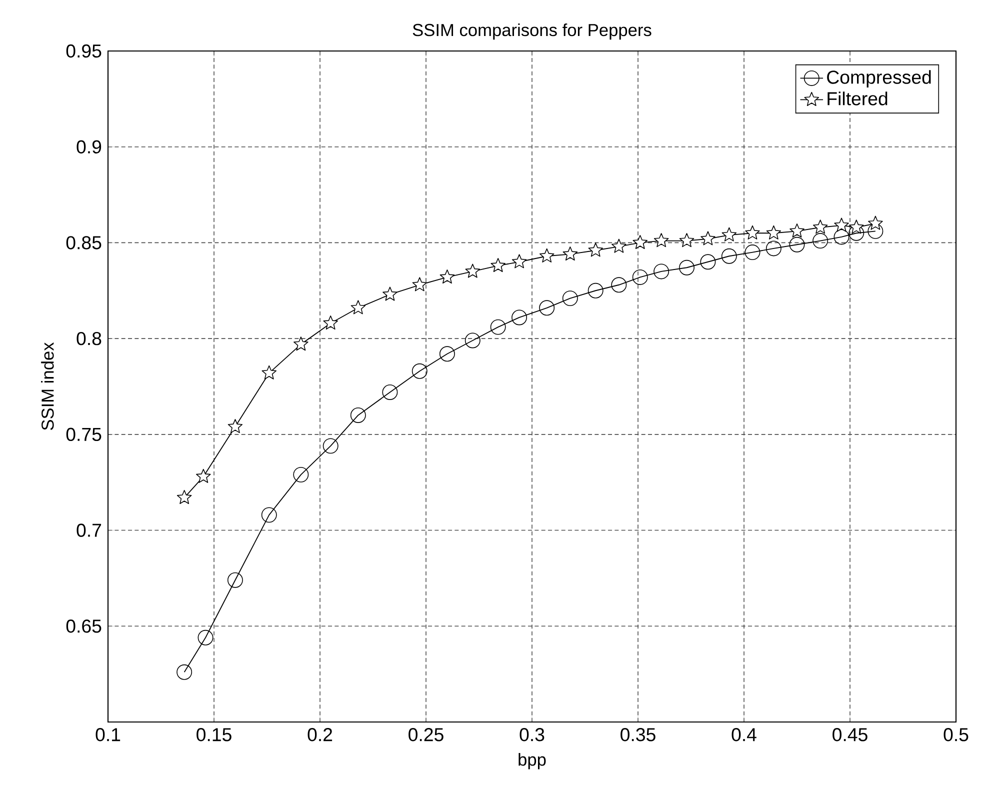  I want to click on x-tick-label: 0.4, so click(744, 735).